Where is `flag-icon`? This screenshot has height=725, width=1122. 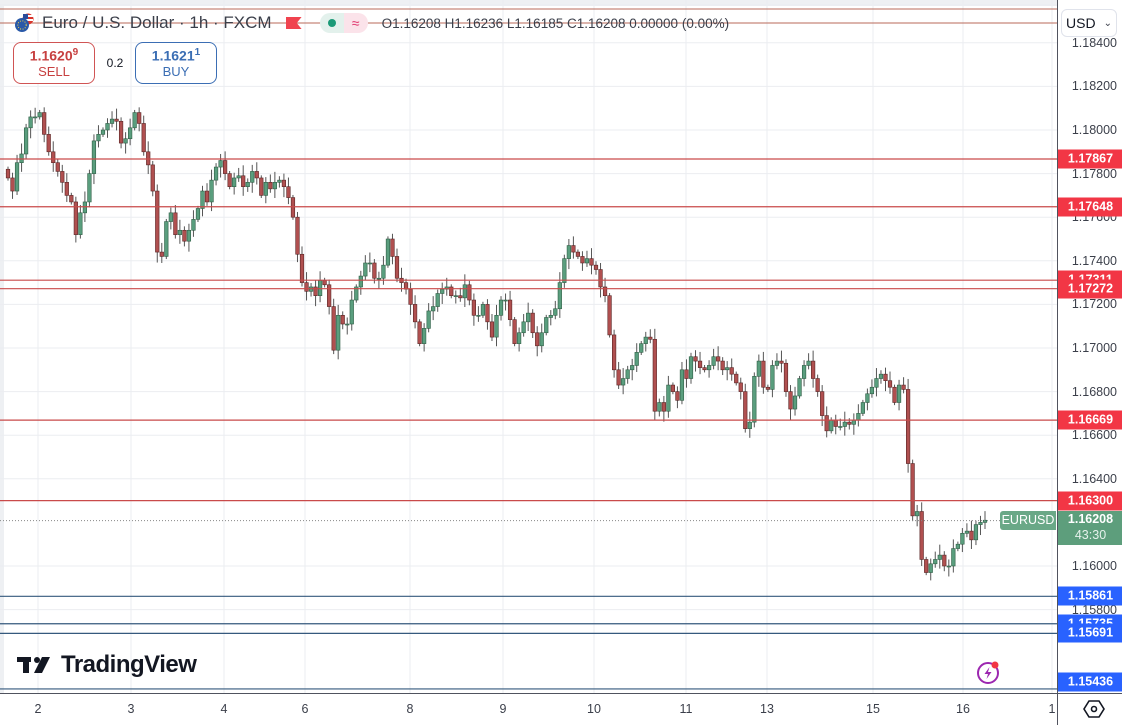 flag-icon is located at coordinates (293, 23).